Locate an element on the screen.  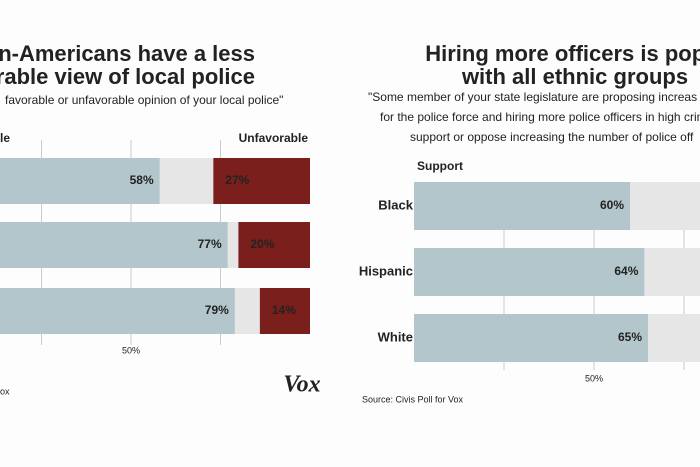
legend-label: Support is located at coordinates (440, 166).